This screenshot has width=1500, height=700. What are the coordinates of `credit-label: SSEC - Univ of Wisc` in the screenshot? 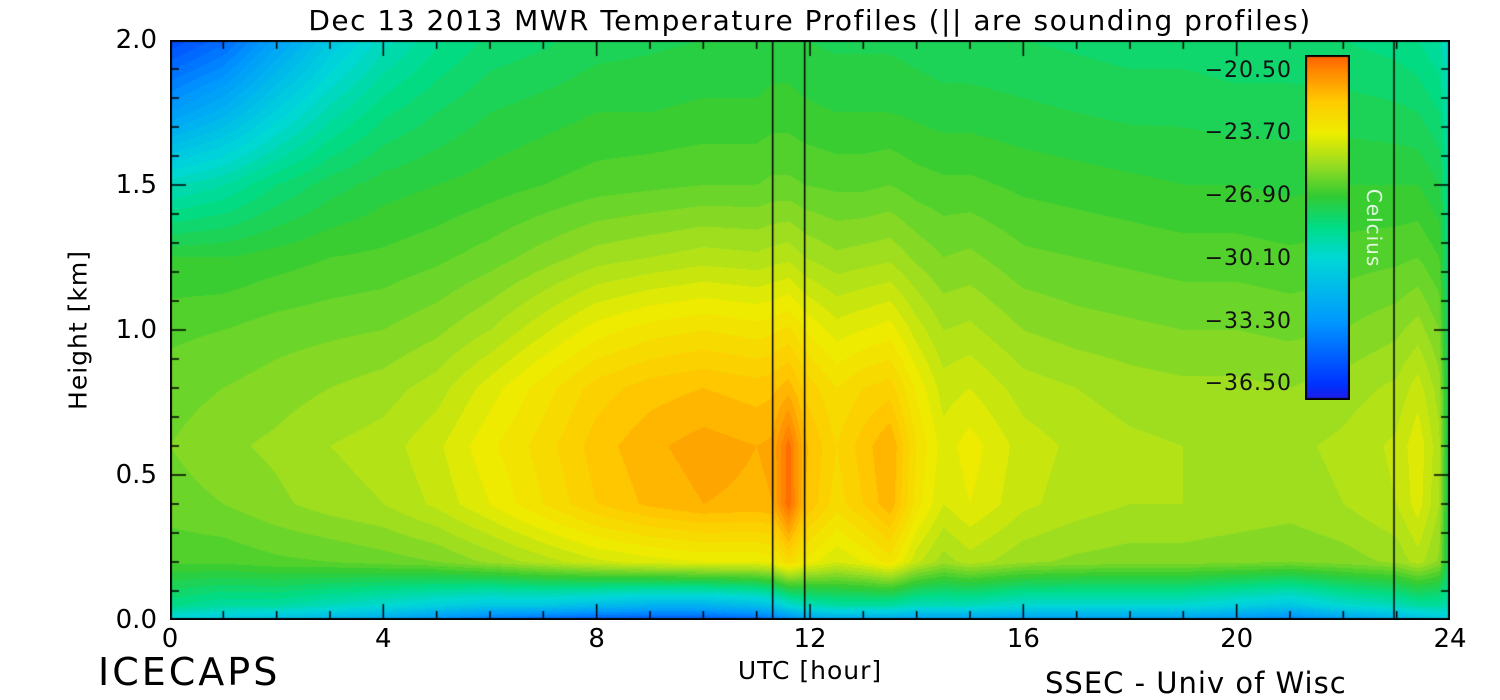 It's located at (1196, 683).